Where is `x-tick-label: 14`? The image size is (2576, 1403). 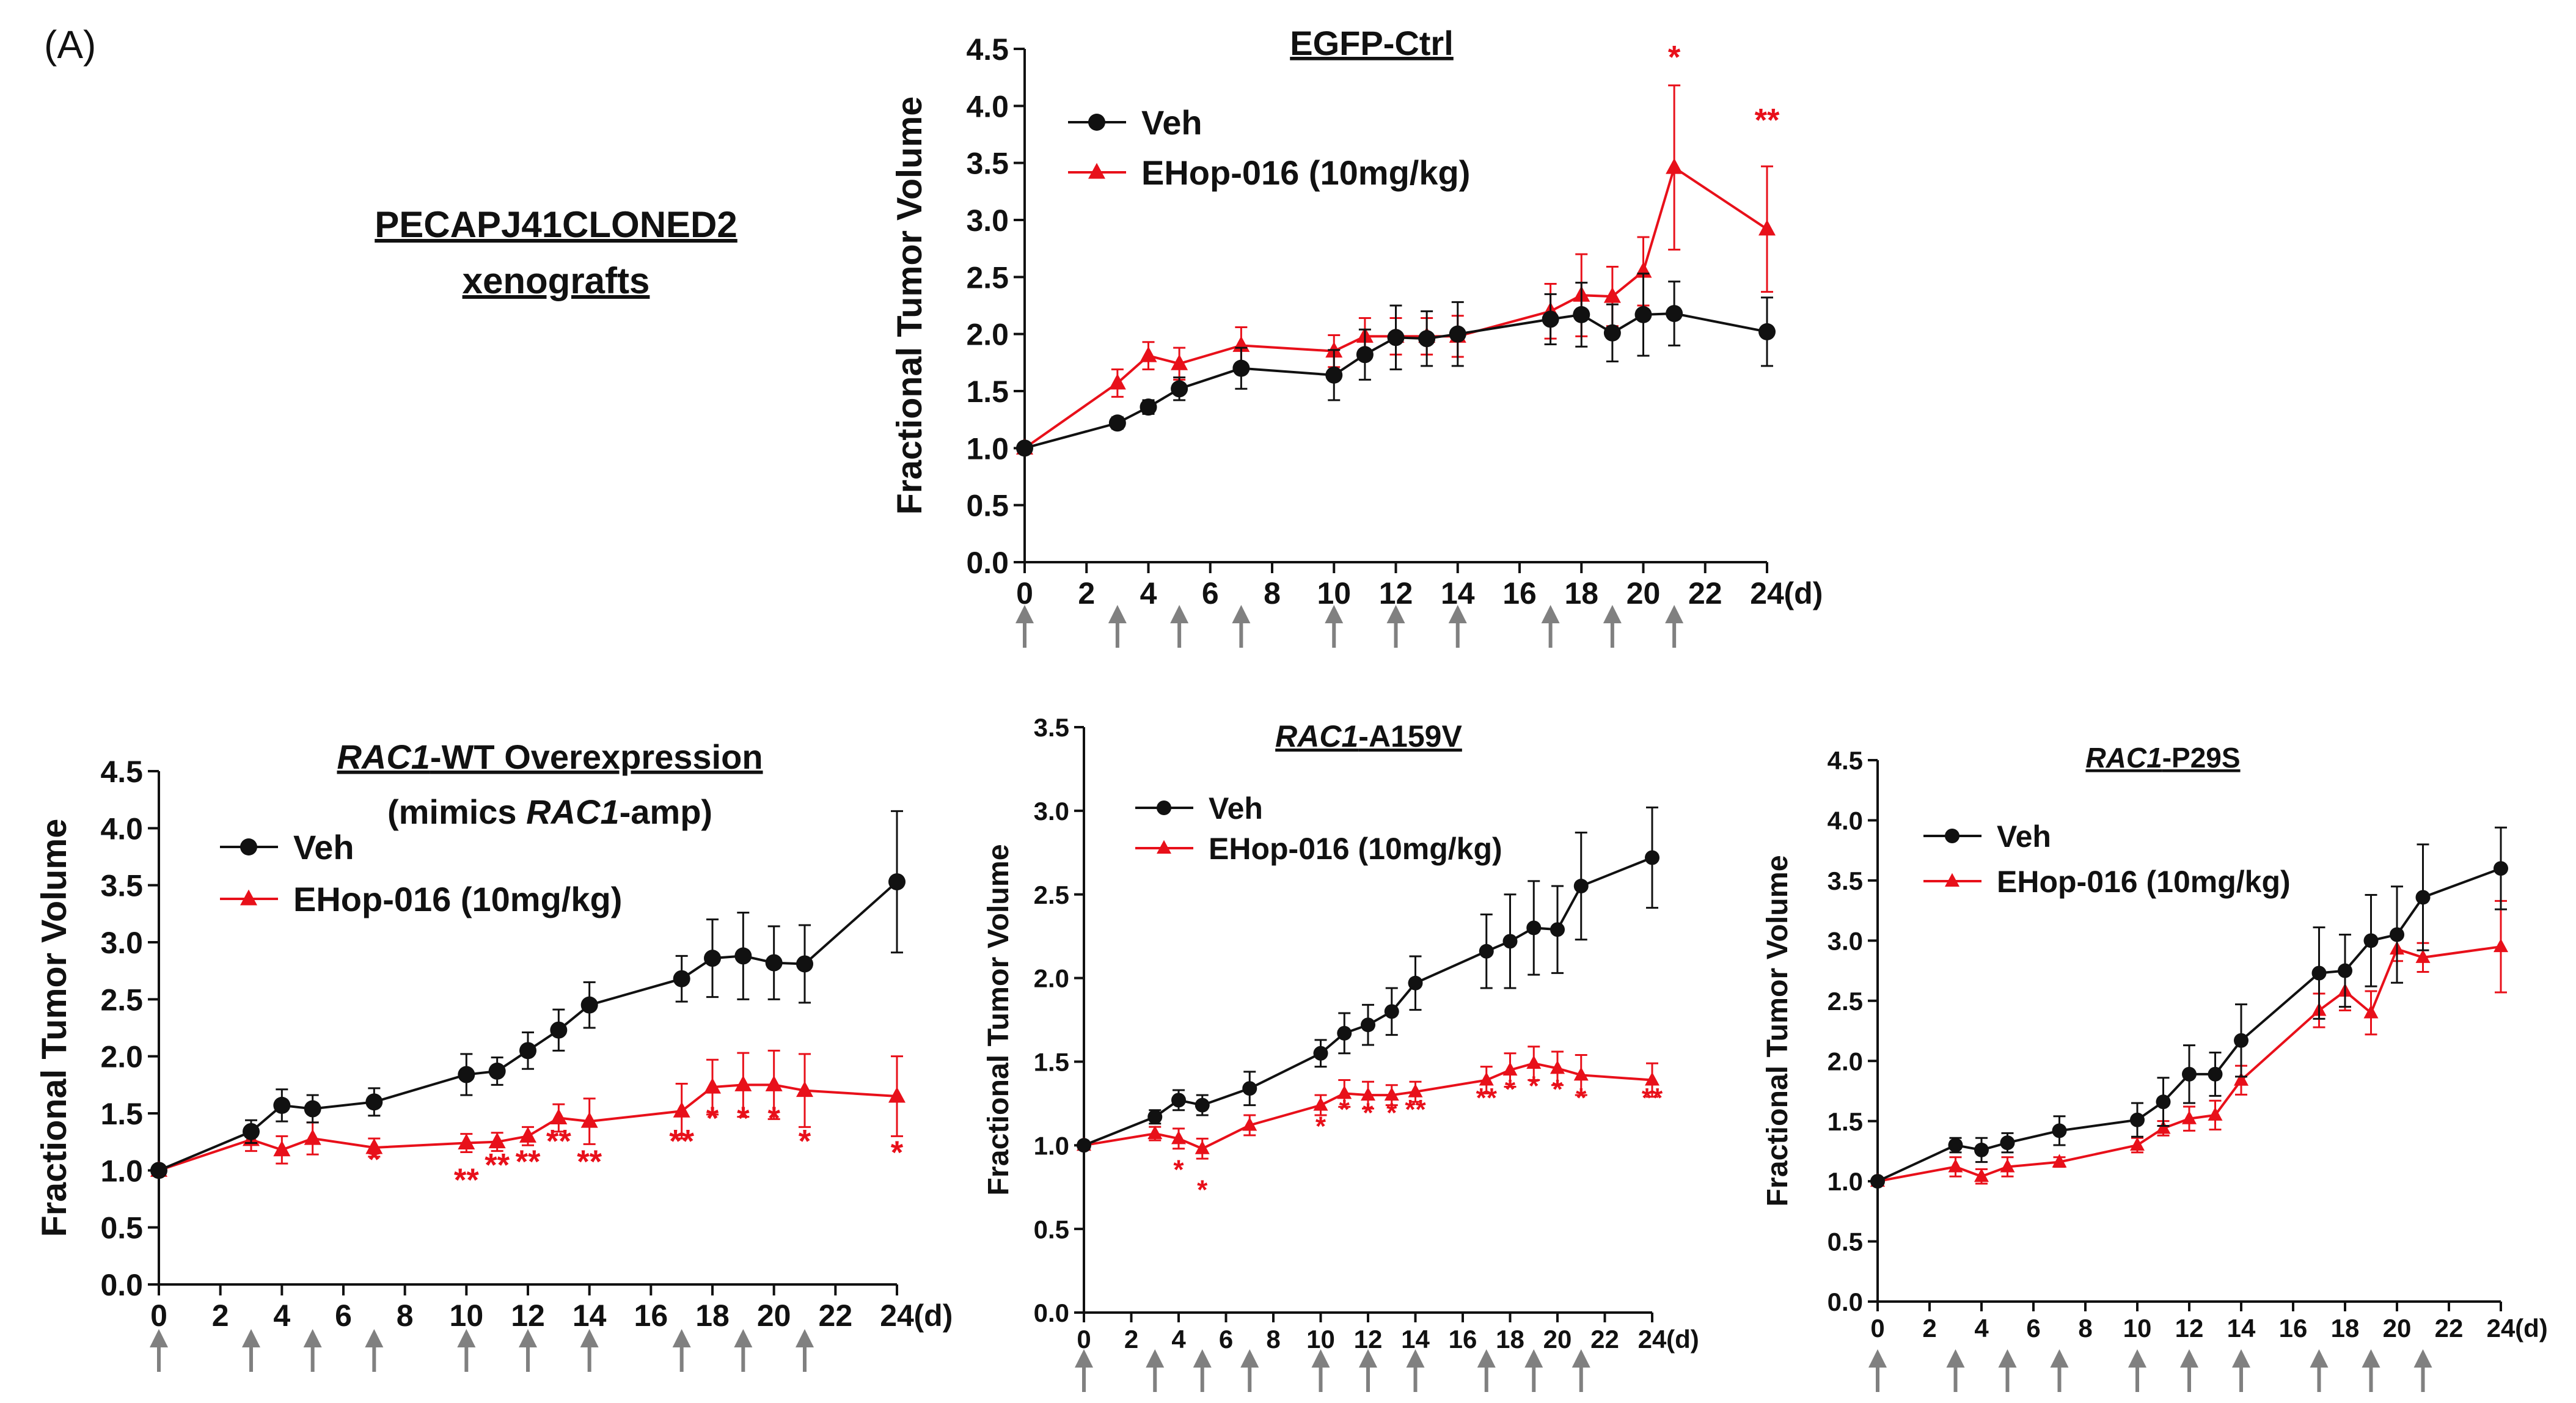
x-tick-label: 14 is located at coordinates (2241, 1328).